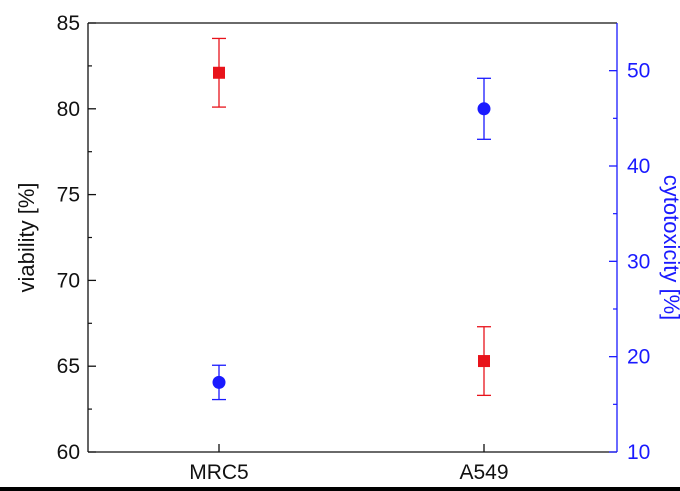  Describe the element at coordinates (76, 238) in the screenshot. I see `left-y-axis: 60 65 70 75 80 85` at that location.